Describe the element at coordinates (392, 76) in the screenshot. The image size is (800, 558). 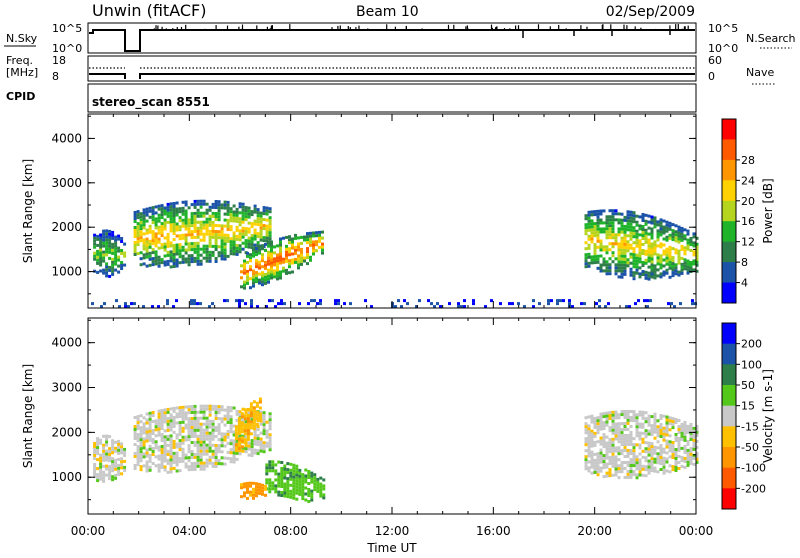
I see `freq-trace` at that location.